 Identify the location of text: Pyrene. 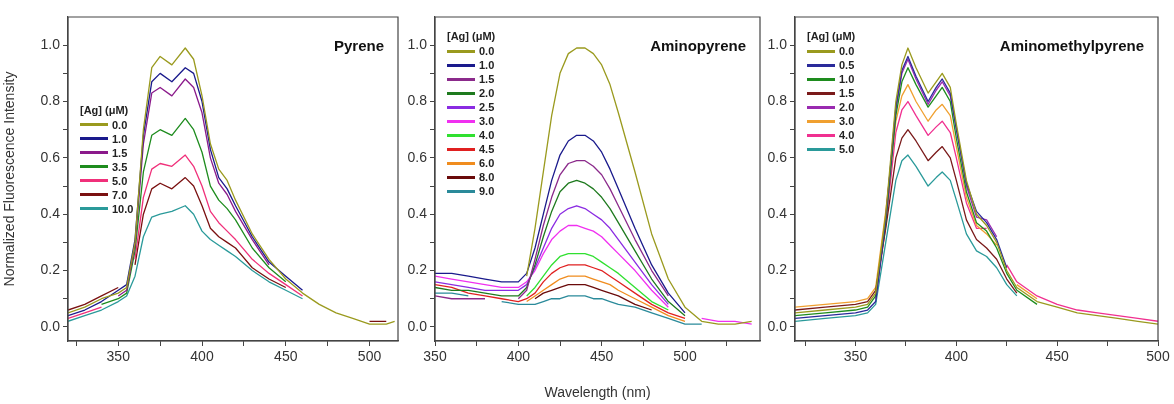
(358, 45).